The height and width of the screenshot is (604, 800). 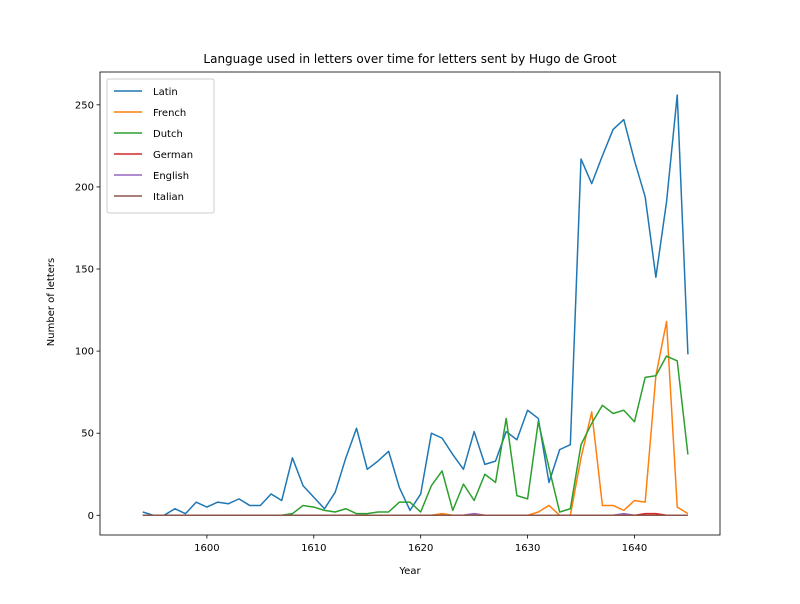 I want to click on legend-item-english: English, so click(x=151, y=176).